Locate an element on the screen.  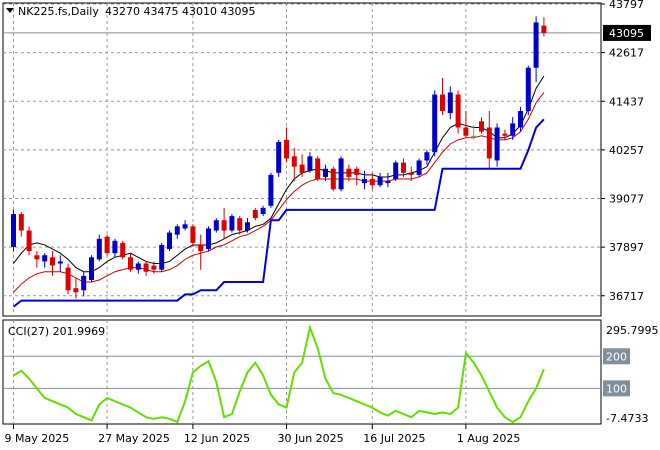
price-tick-label: 36717 is located at coordinates (626, 296).